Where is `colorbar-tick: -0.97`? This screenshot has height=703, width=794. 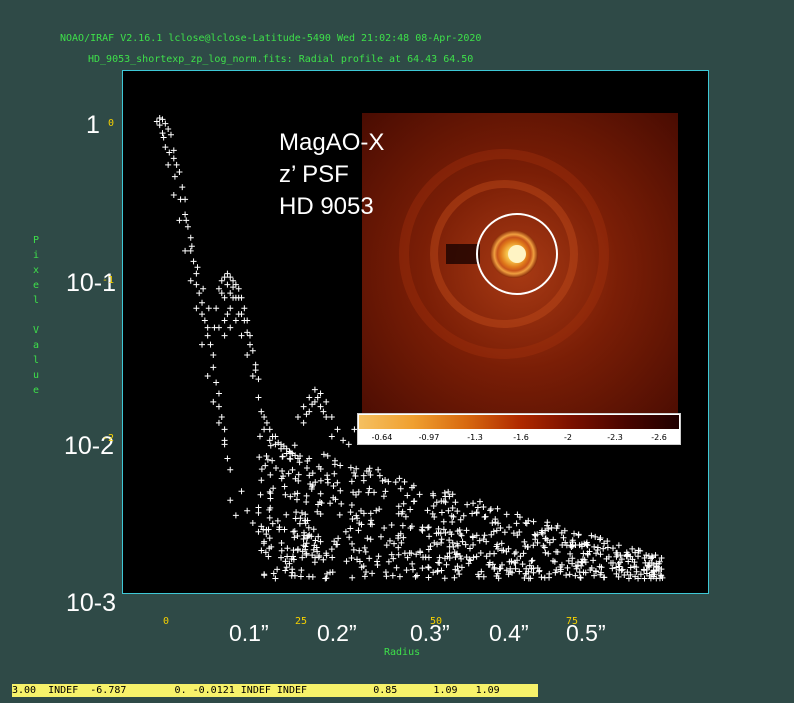
colorbar-tick: -0.97 is located at coordinates (429, 437).